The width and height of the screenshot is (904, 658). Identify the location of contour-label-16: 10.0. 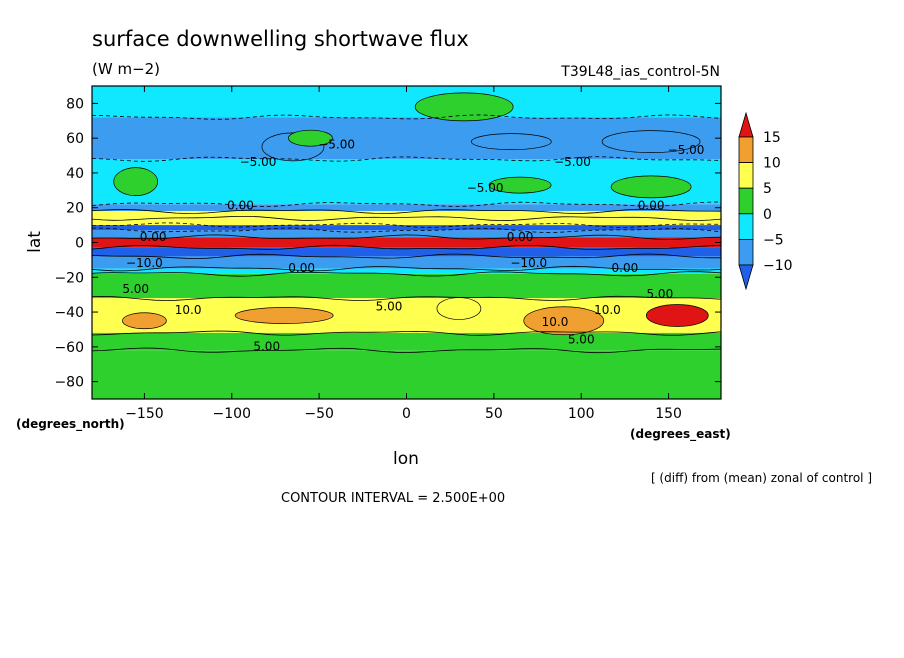
(188, 310).